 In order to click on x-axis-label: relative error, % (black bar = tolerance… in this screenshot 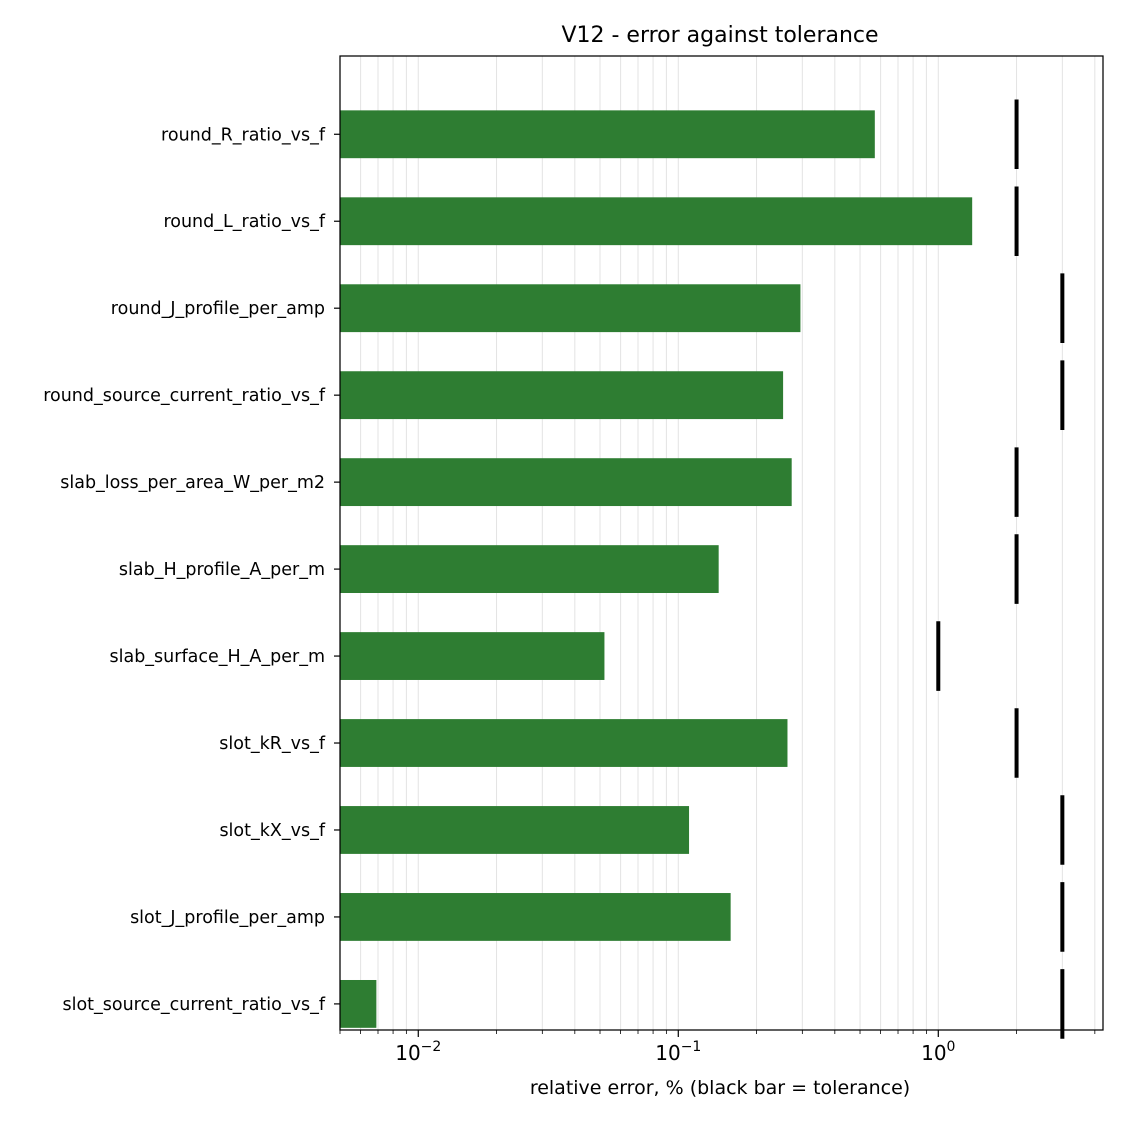, I will do `click(720, 1088)`.